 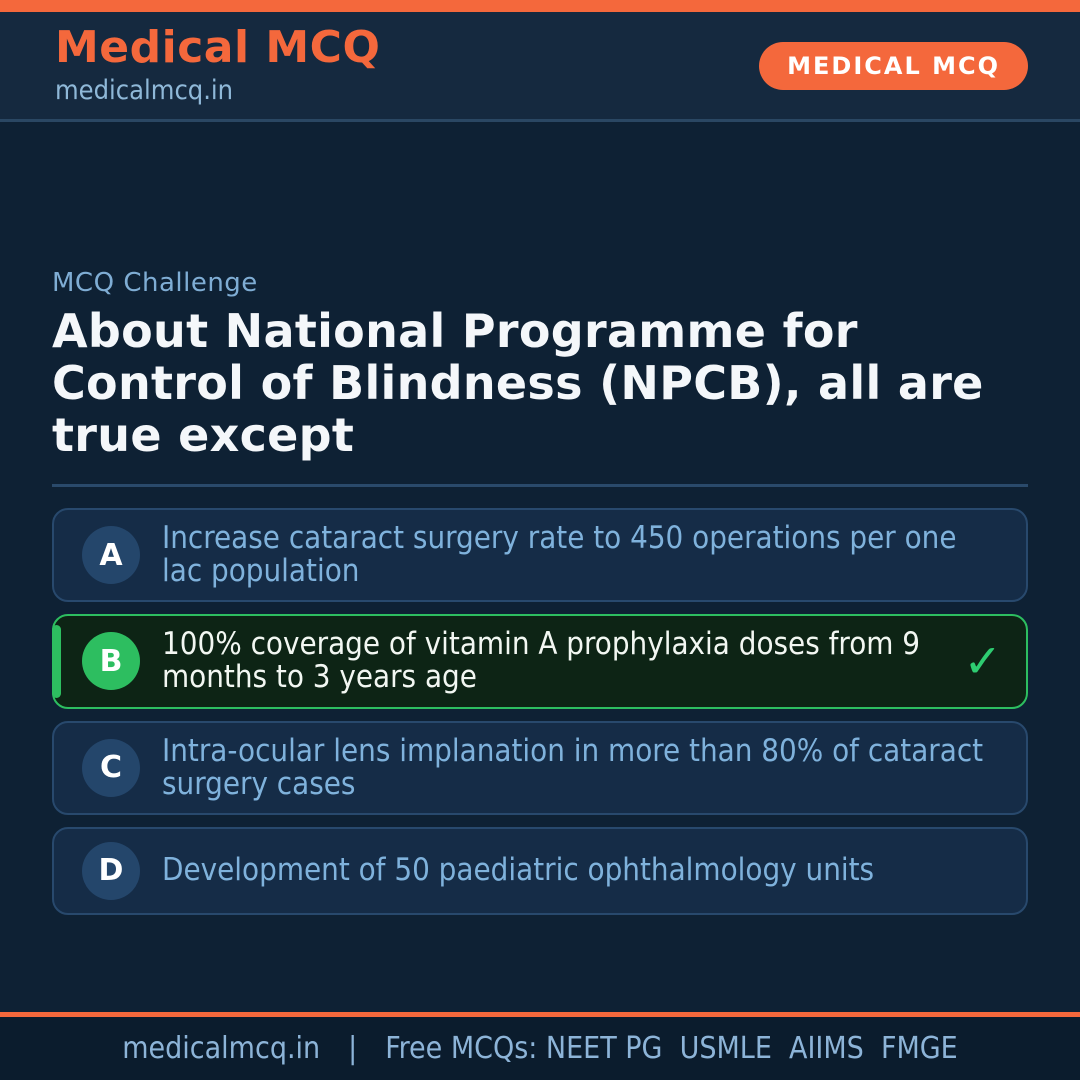 What do you see at coordinates (111, 555) in the screenshot?
I see `option-letter-badge: A` at bounding box center [111, 555].